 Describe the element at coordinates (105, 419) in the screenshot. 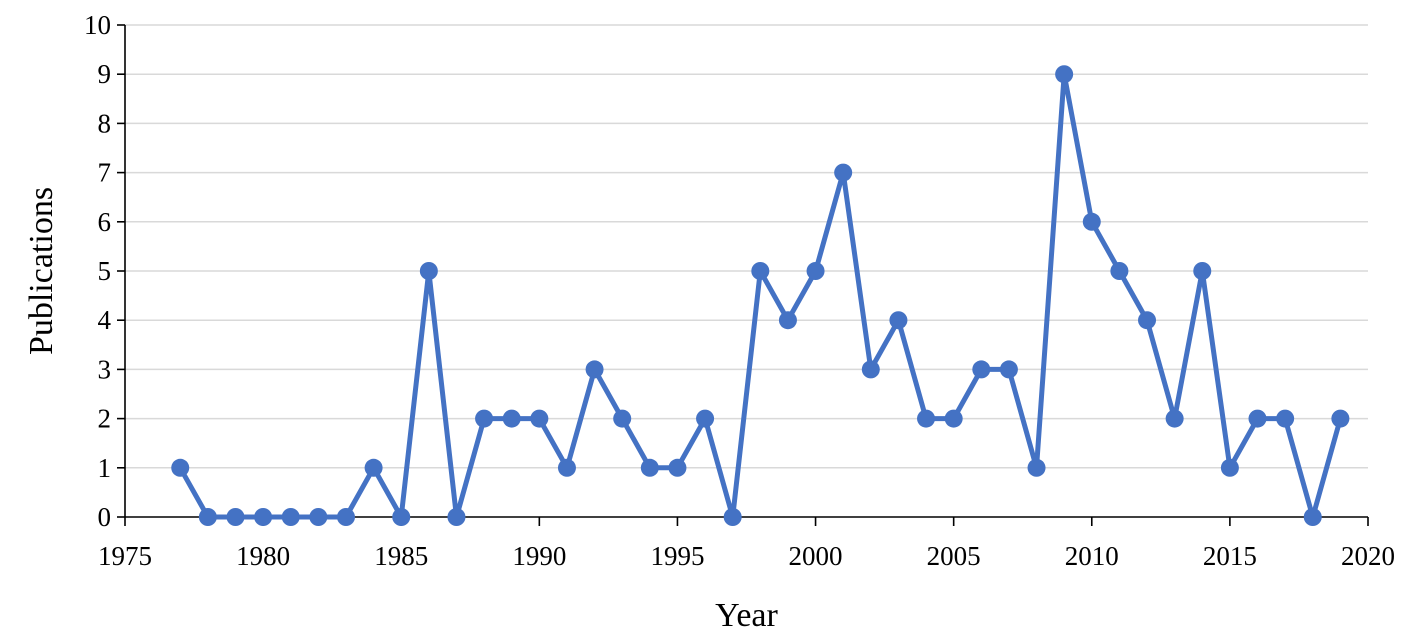

I see `y-tick-label: 2` at that location.